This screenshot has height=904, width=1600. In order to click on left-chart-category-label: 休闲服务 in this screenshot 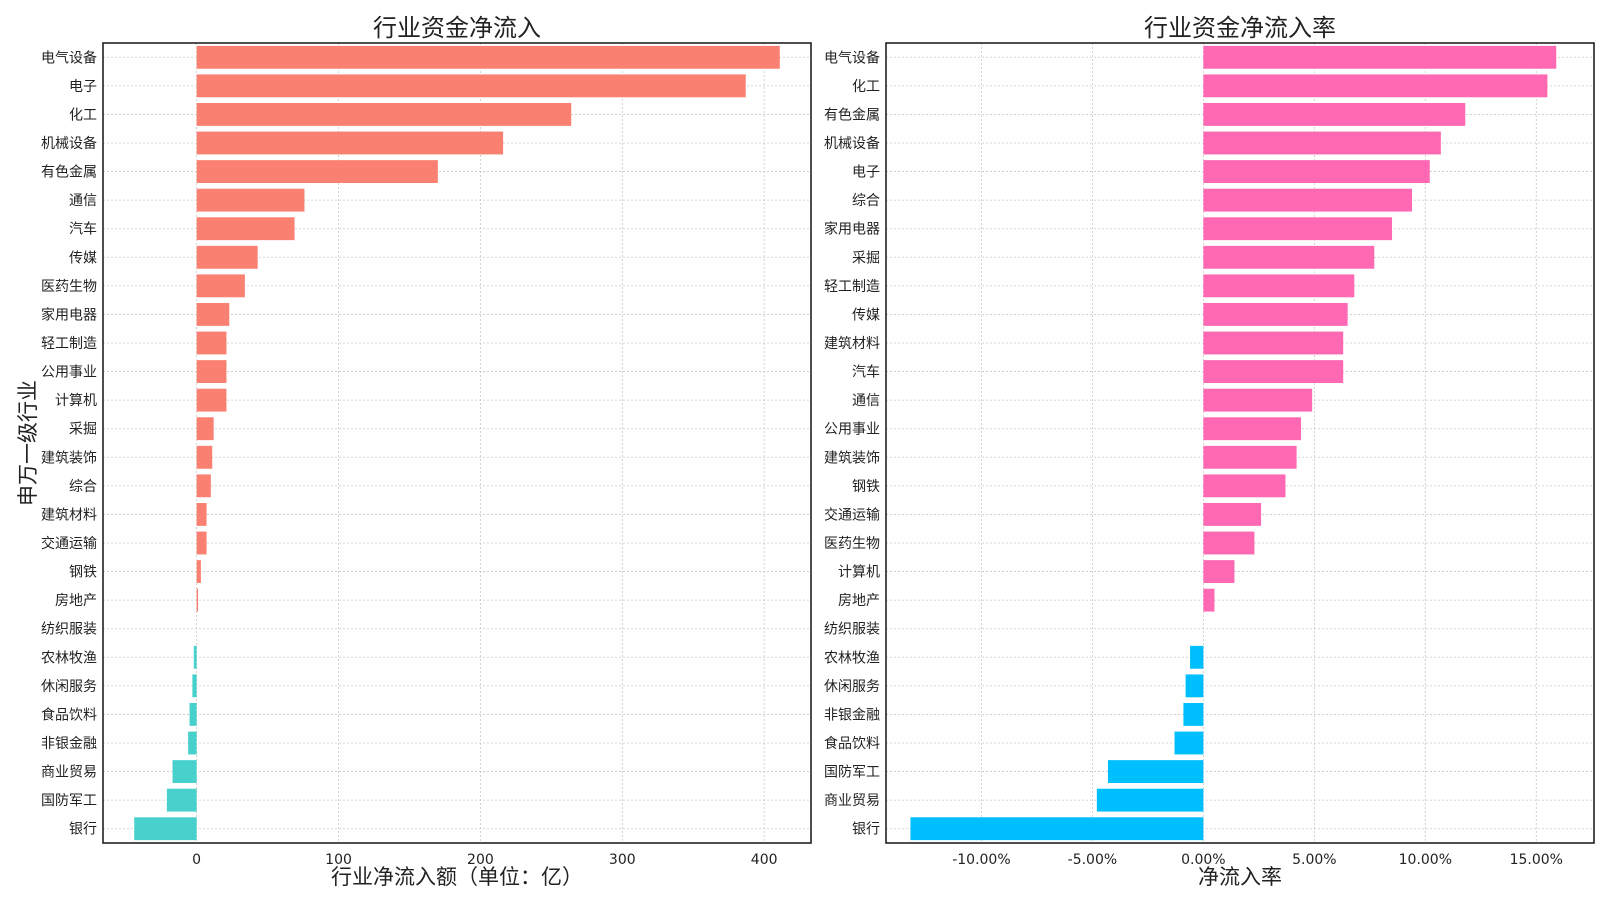, I will do `click(69, 687)`.